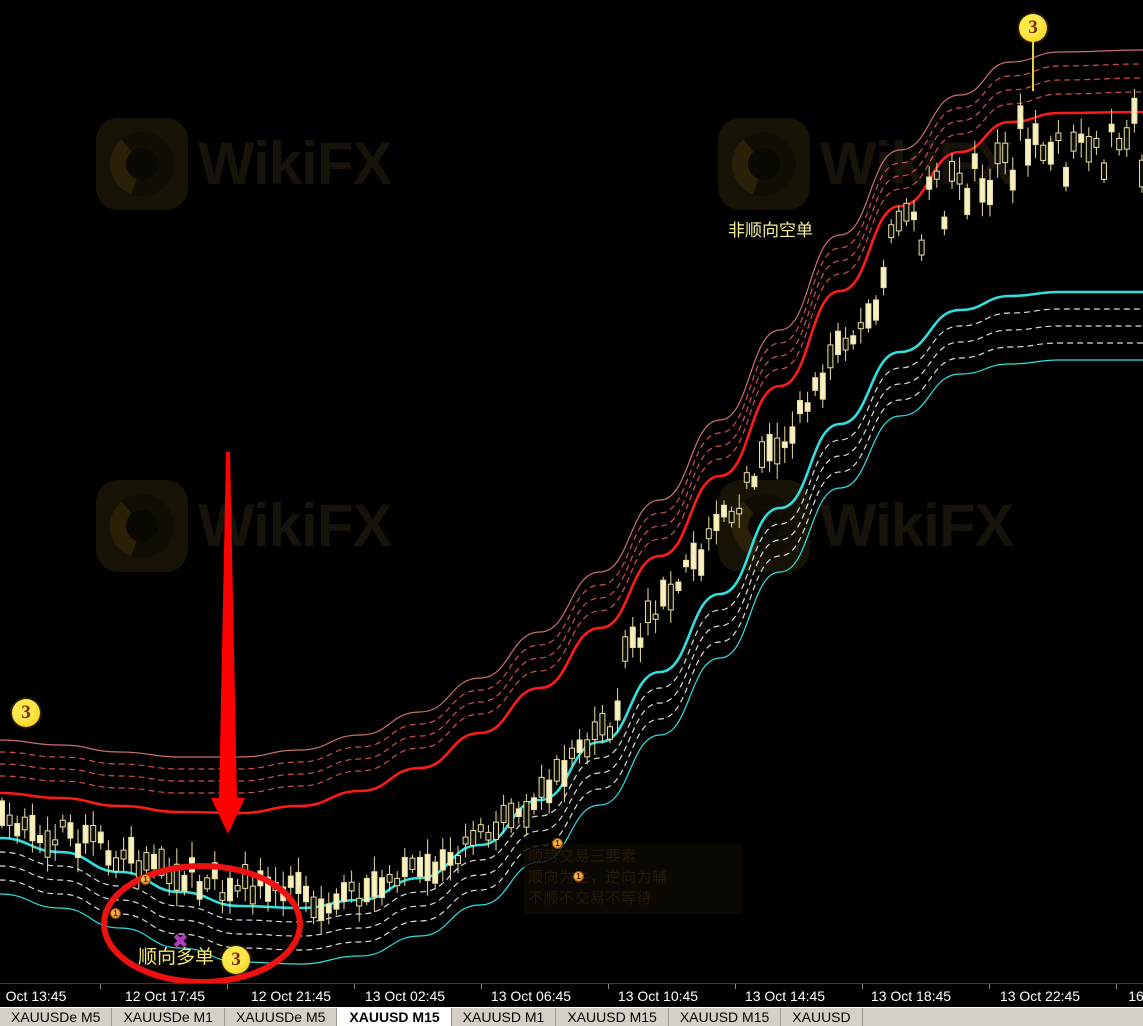  What do you see at coordinates (1033, 28) in the screenshot?
I see `trade-badge-1: 3` at bounding box center [1033, 28].